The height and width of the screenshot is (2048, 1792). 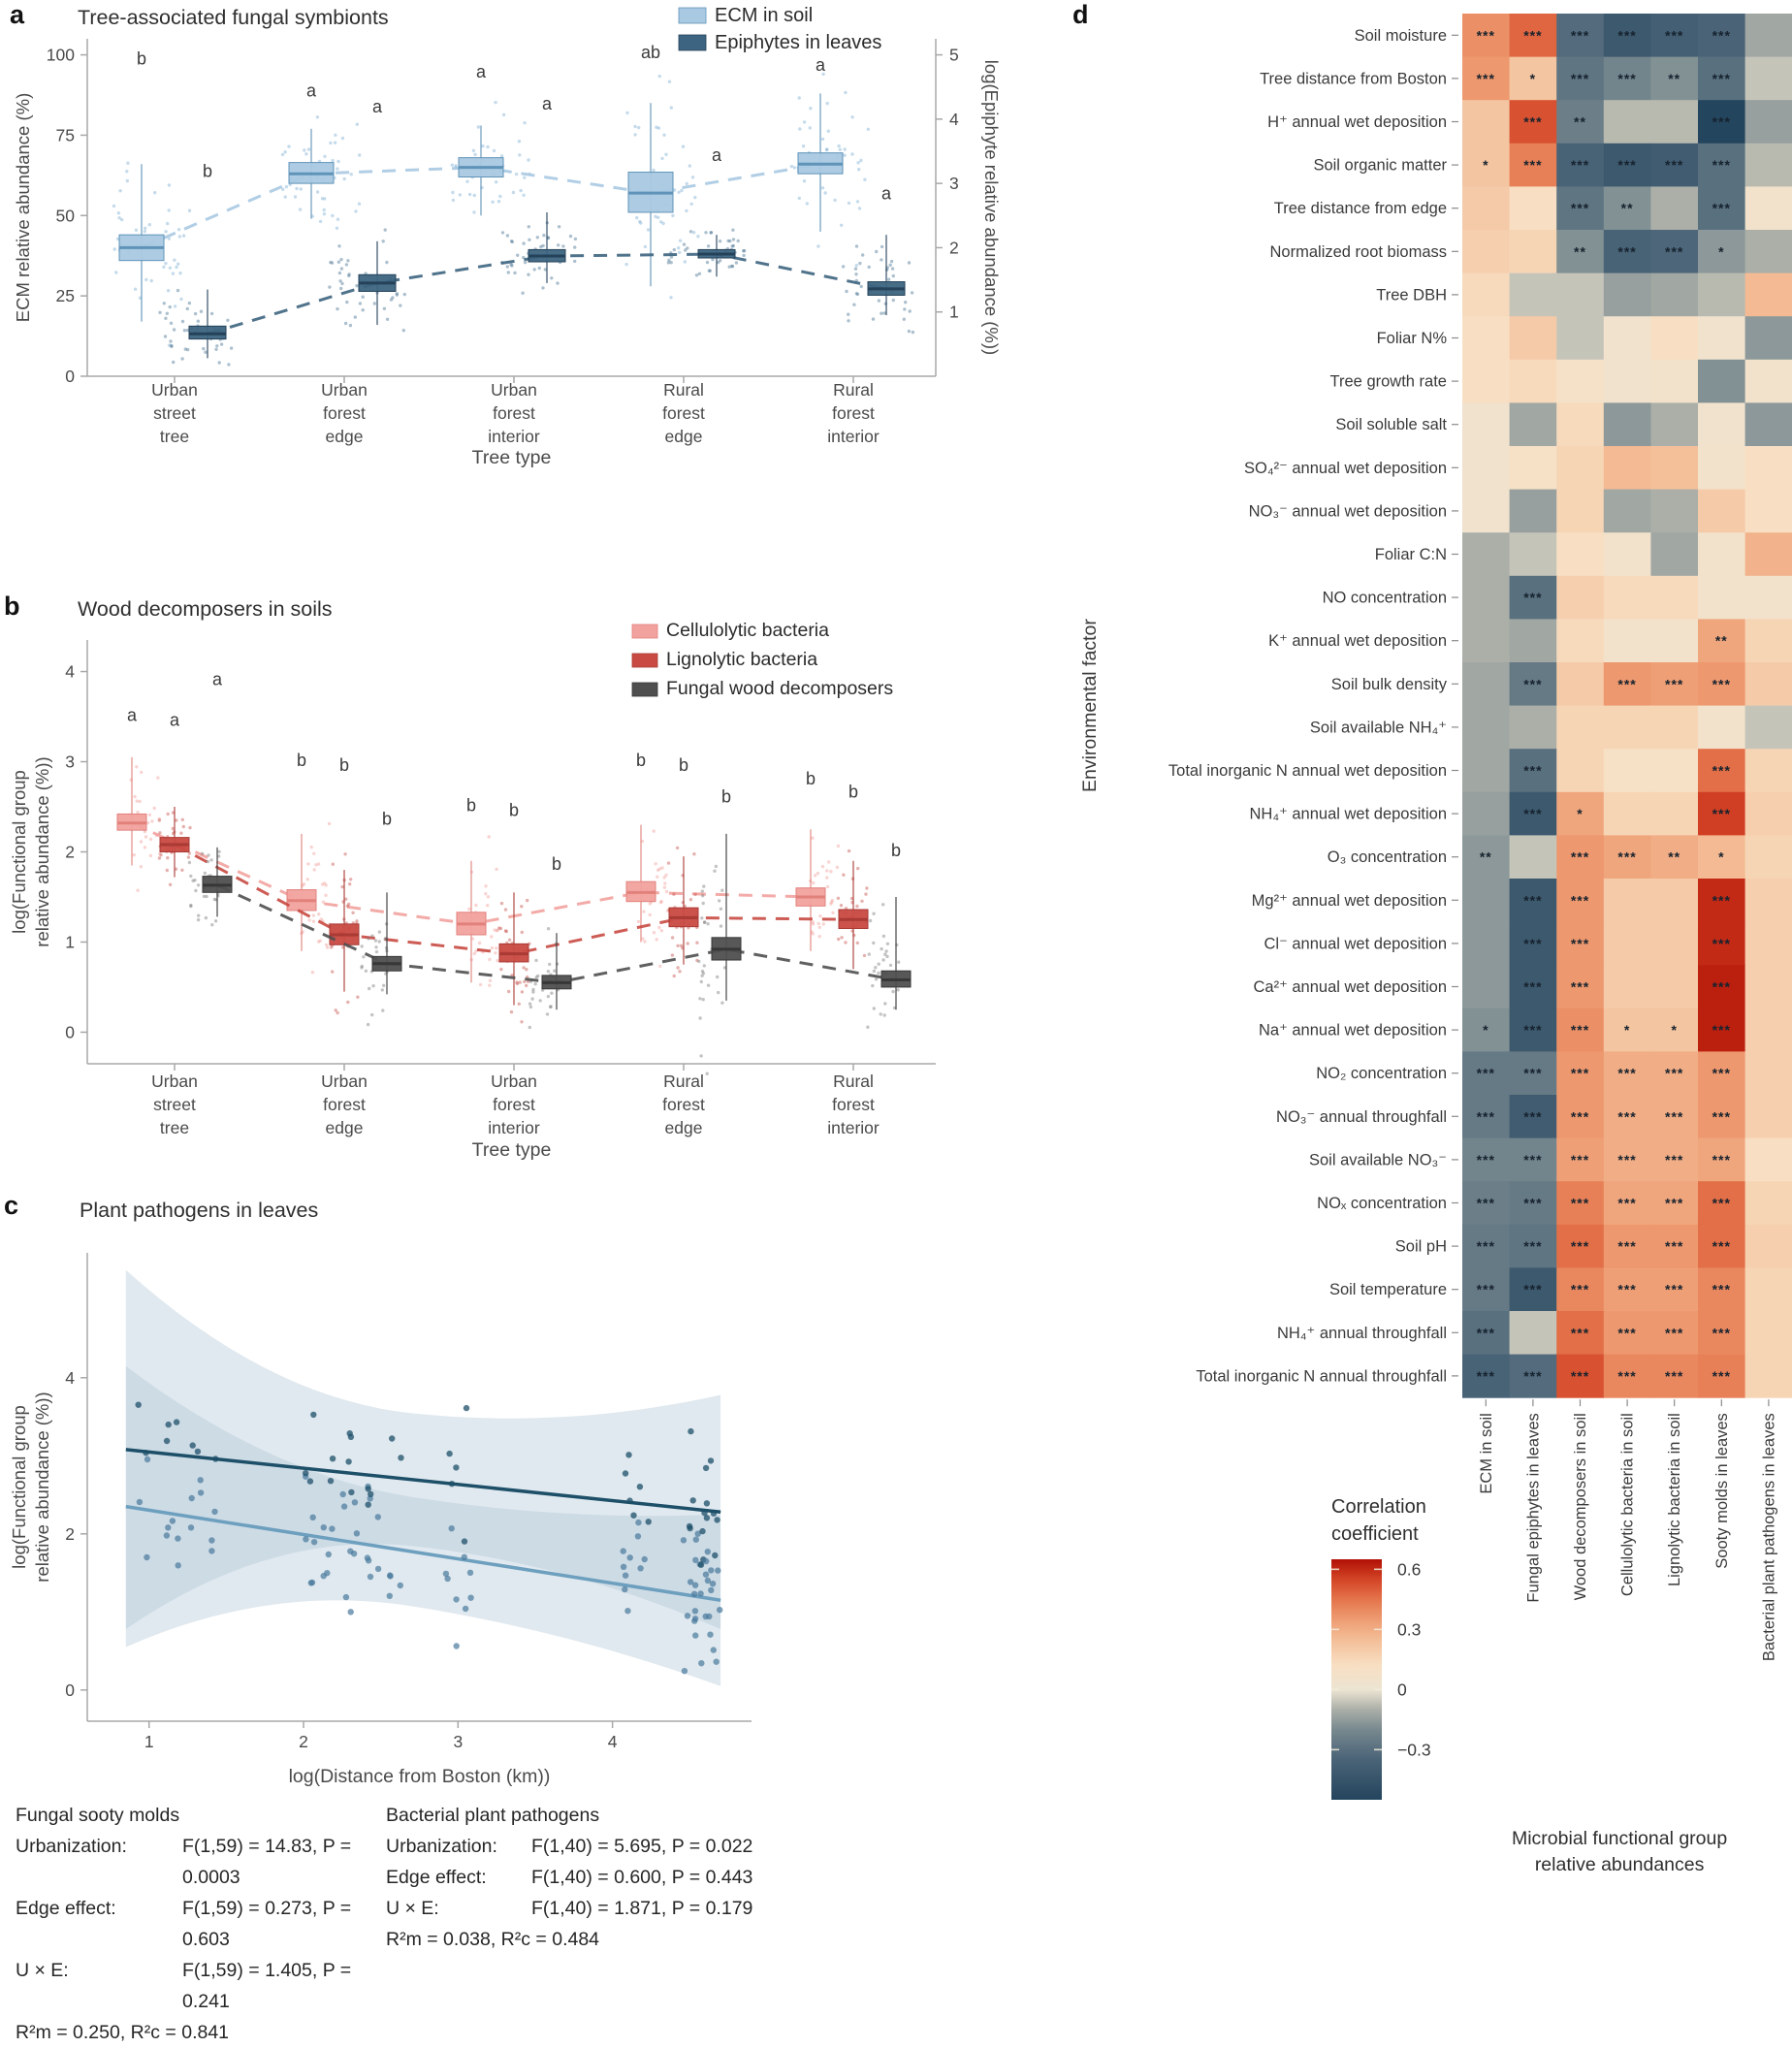 What do you see at coordinates (11, 1205) in the screenshot?
I see `panel-c-letter: c` at bounding box center [11, 1205].